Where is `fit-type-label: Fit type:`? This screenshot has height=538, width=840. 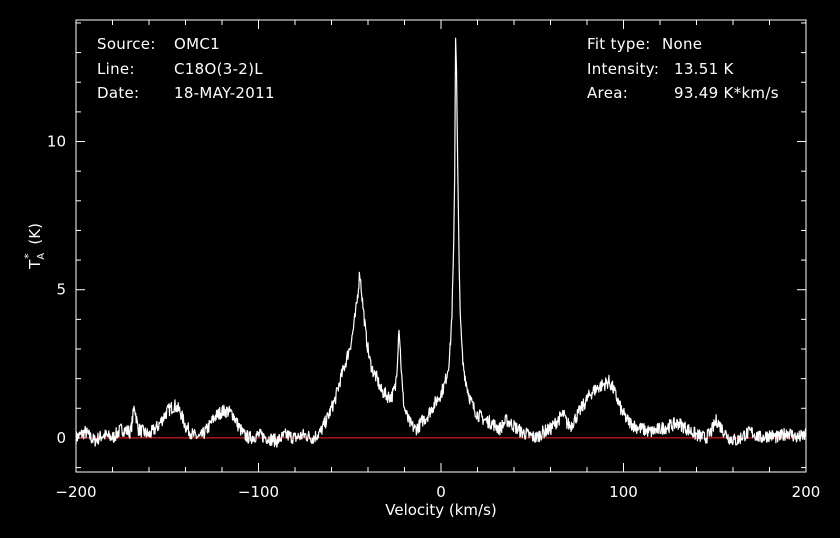 fit-type-label: Fit type: is located at coordinates (619, 44).